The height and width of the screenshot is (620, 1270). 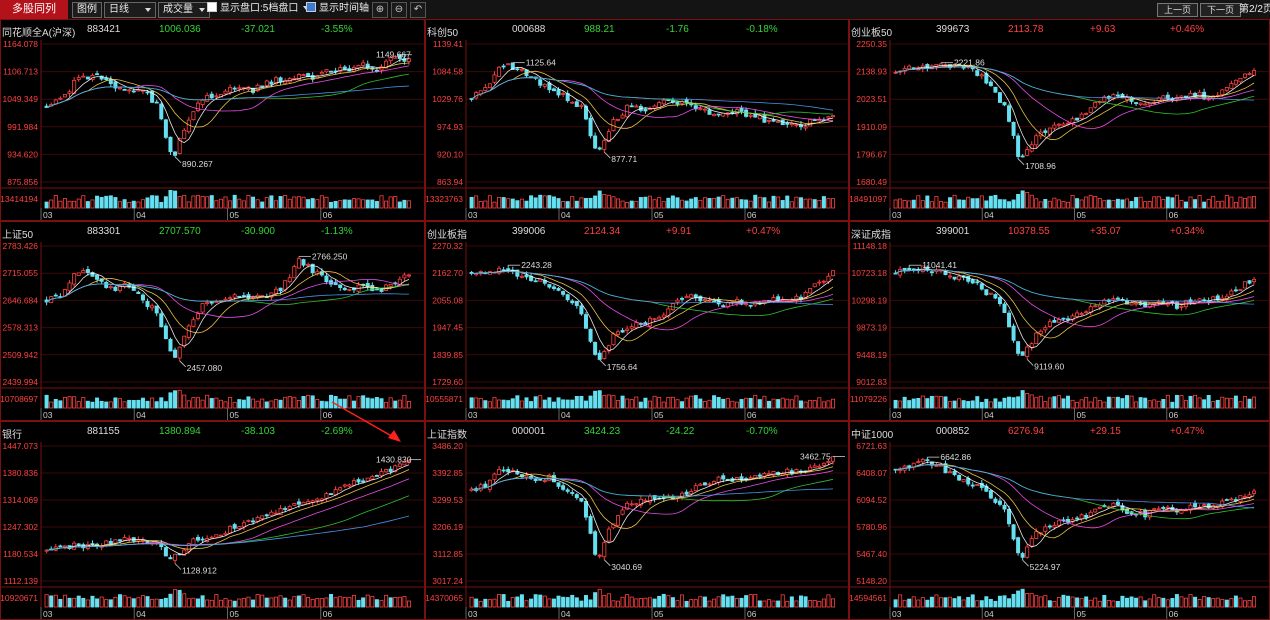 What do you see at coordinates (399, 10) in the screenshot?
I see `zoom-out-icon: ⊖` at bounding box center [399, 10].